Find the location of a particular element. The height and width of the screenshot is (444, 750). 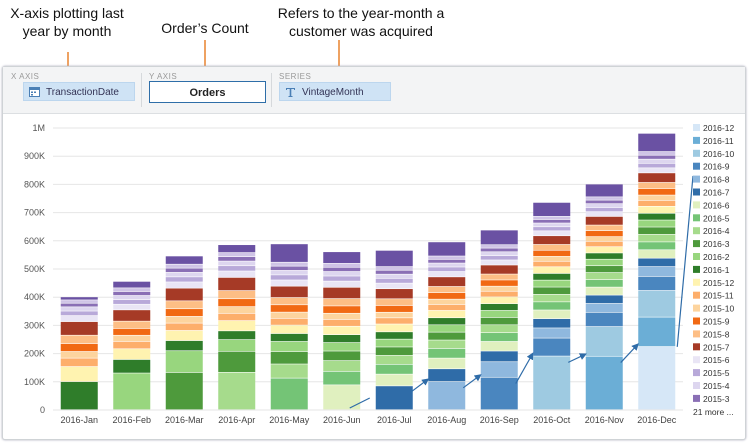

legend-label: 2016-9 is located at coordinates (716, 167).